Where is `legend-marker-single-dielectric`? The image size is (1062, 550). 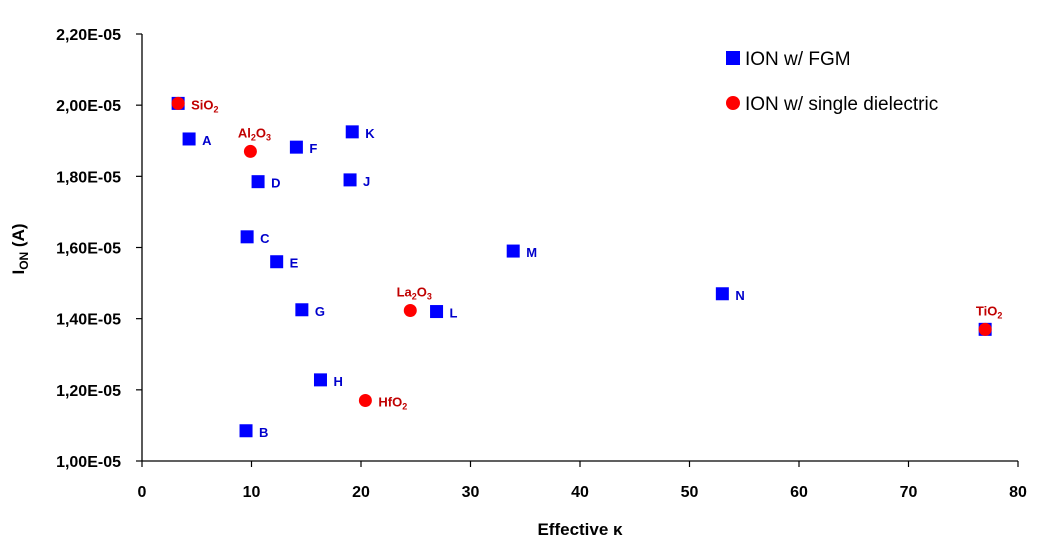
legend-marker-single-dielectric is located at coordinates (733, 103).